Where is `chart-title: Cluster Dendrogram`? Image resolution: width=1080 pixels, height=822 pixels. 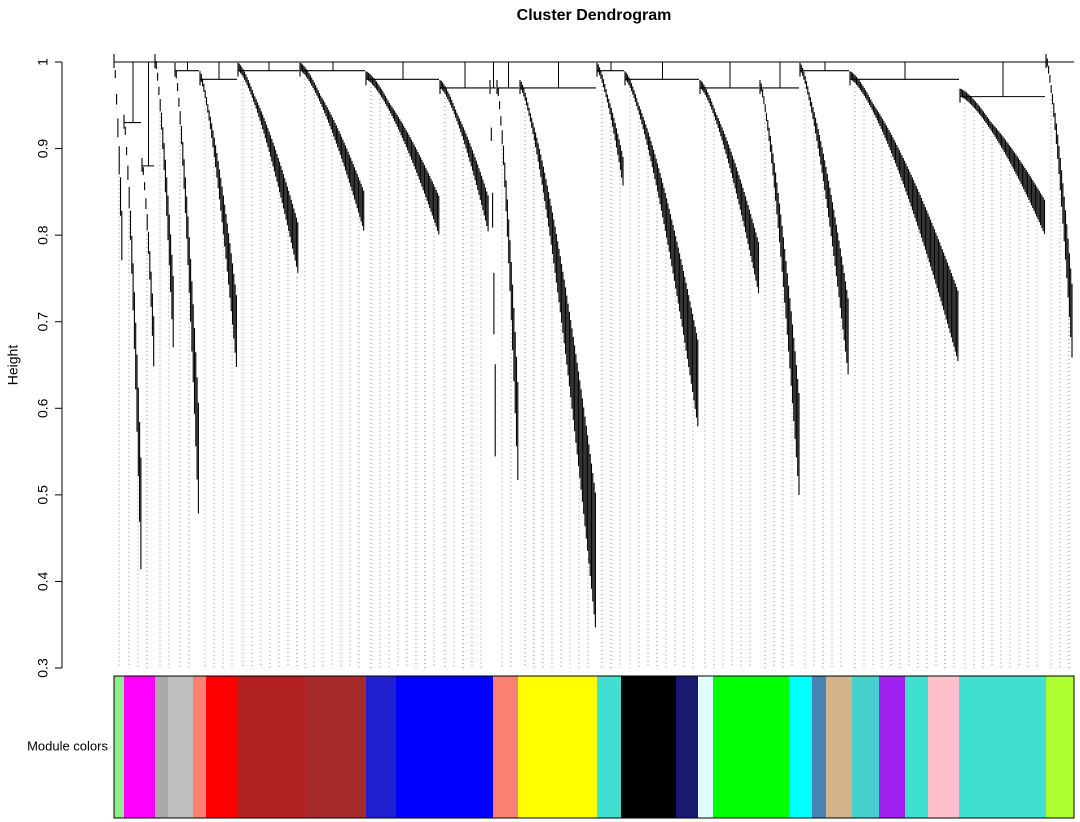
chart-title: Cluster Dendrogram is located at coordinates (594, 15).